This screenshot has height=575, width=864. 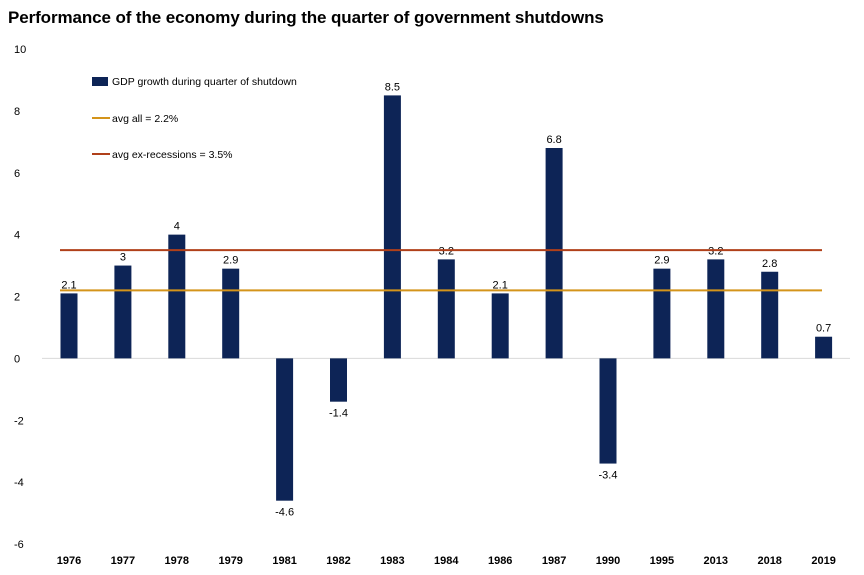 What do you see at coordinates (231, 313) in the screenshot?
I see `bar-1979` at bounding box center [231, 313].